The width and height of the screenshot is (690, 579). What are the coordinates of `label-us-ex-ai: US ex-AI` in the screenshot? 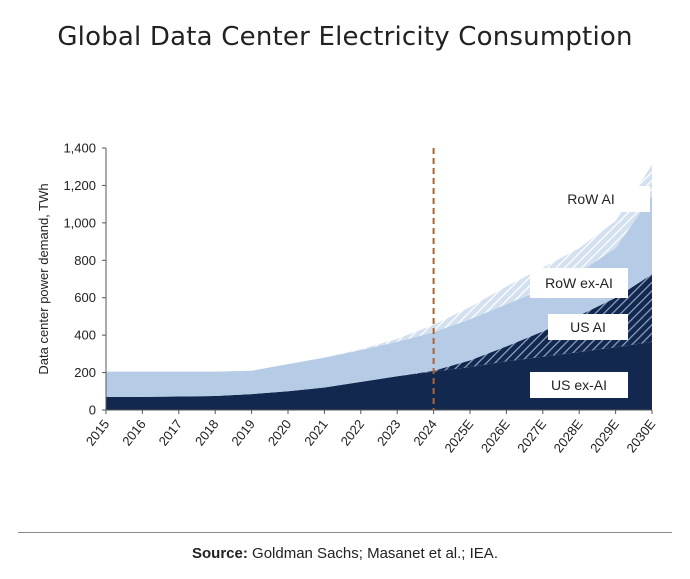 It's located at (579, 385).